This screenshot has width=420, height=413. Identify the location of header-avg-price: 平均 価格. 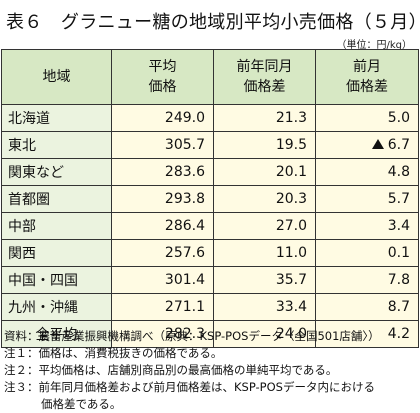
(162, 77).